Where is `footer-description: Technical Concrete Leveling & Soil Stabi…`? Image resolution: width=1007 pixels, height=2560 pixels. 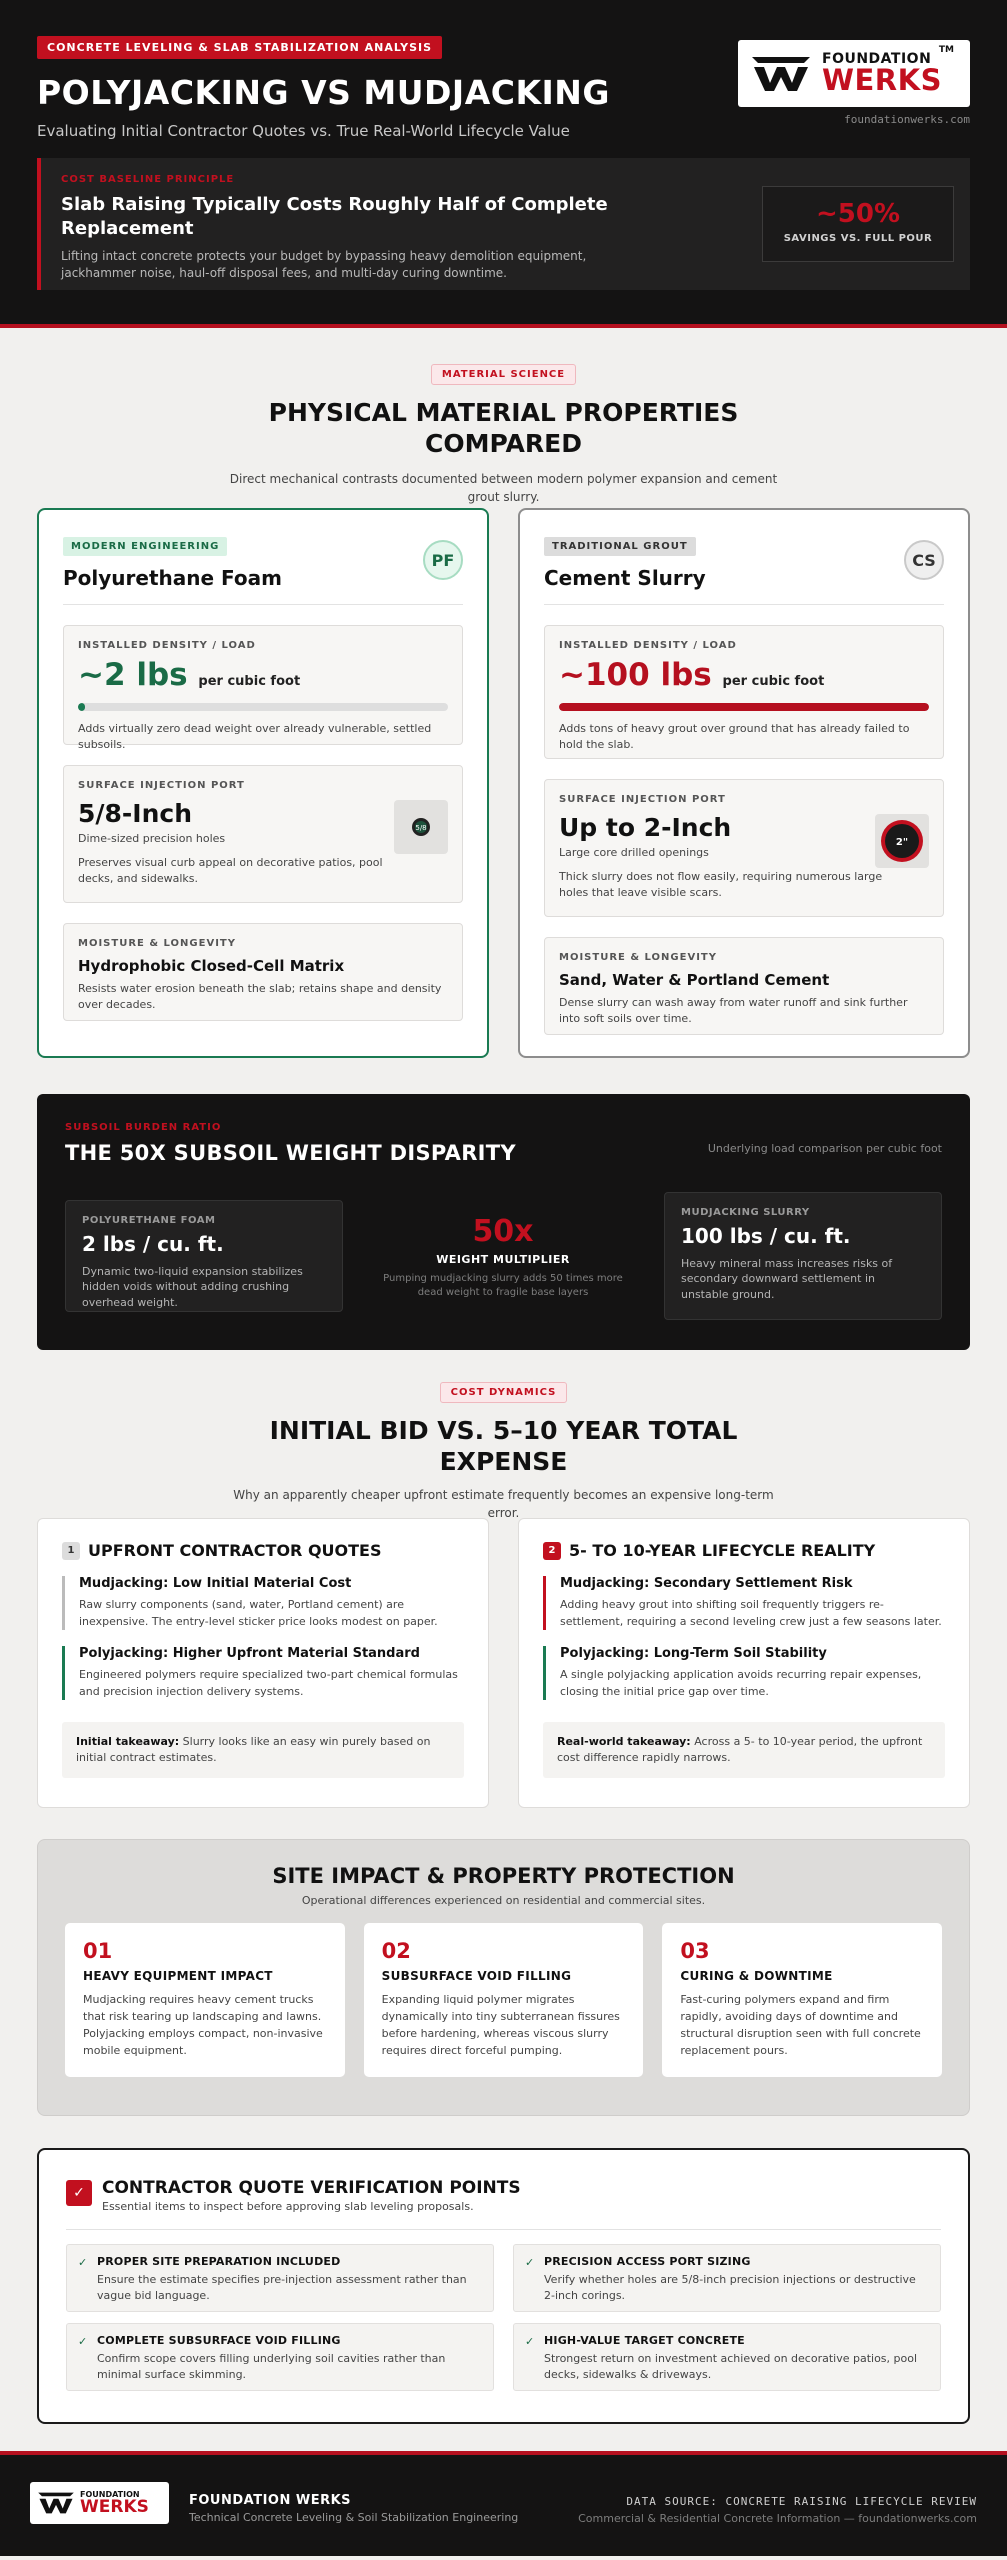
footer-description: Technical Concrete Leveling & Soil Stabi… is located at coordinates (354, 2517).